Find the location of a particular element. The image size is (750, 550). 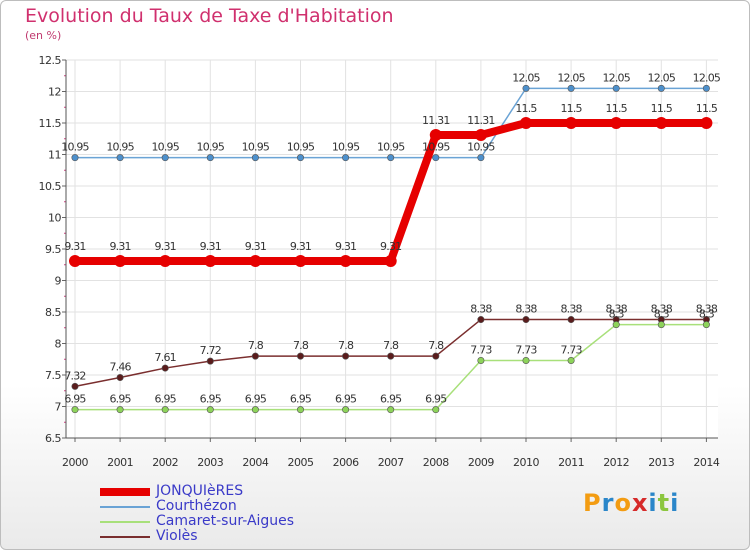

legend-label: Camaret-sur-Aigues is located at coordinates (225, 521).